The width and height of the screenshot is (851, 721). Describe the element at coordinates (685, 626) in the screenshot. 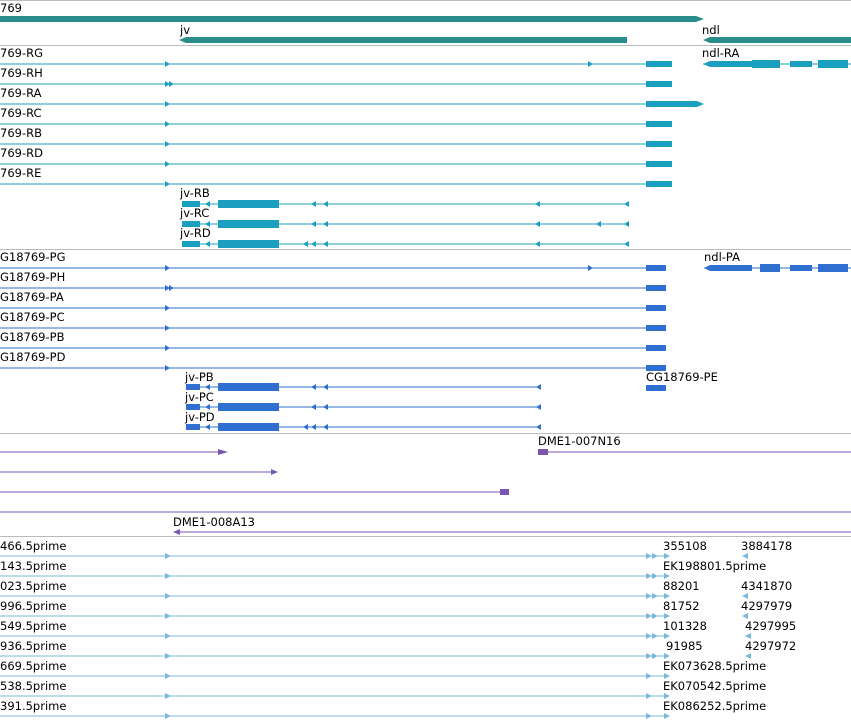

I see `est-label: 101328` at that location.